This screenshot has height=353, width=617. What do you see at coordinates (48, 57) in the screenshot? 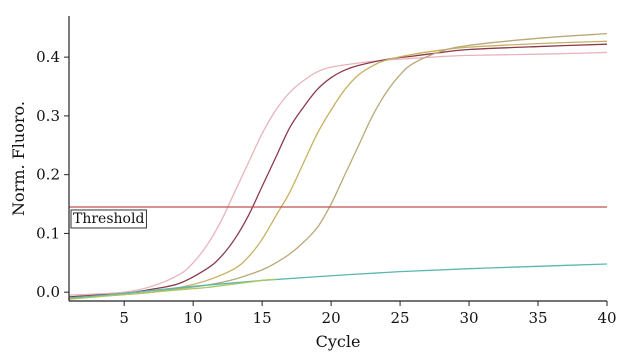
I see `y-tick-label: 0.4` at bounding box center [48, 57].